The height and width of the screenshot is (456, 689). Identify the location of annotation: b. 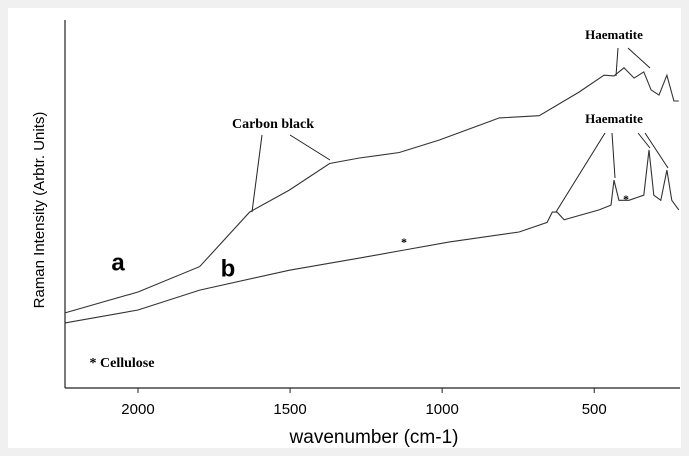
(228, 268).